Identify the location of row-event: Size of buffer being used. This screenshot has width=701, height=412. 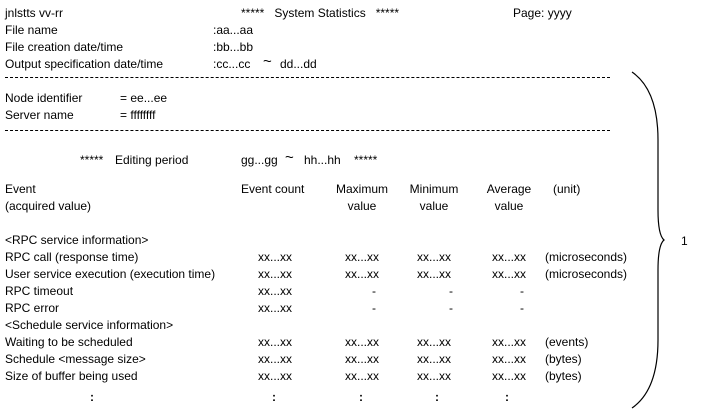
(71, 376).